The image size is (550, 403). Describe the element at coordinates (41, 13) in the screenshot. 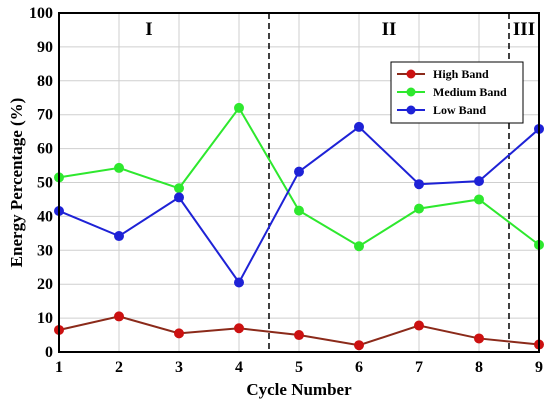

I see `y-tick-label: 100` at that location.